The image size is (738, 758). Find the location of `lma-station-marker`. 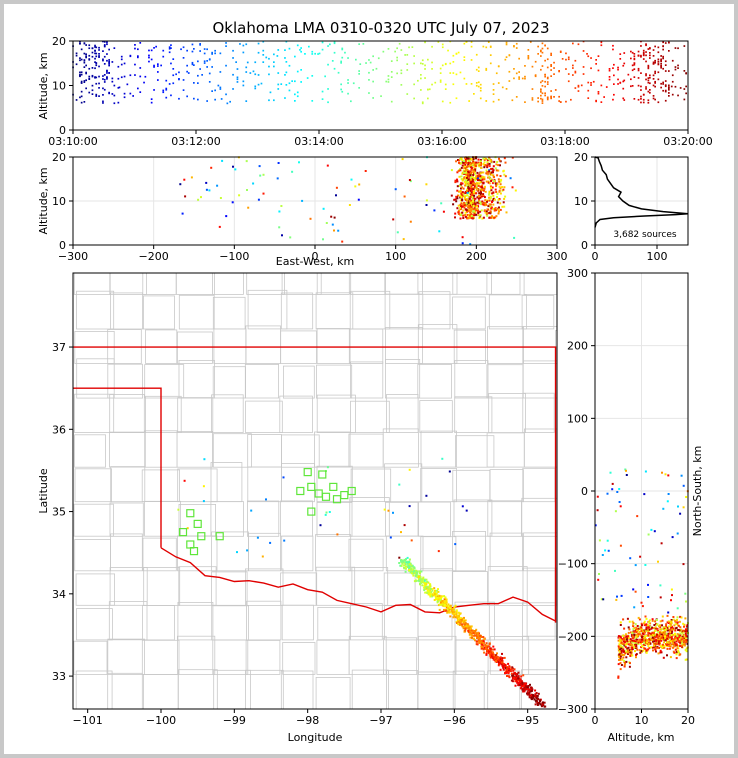

lma-station-marker is located at coordinates (194, 551).